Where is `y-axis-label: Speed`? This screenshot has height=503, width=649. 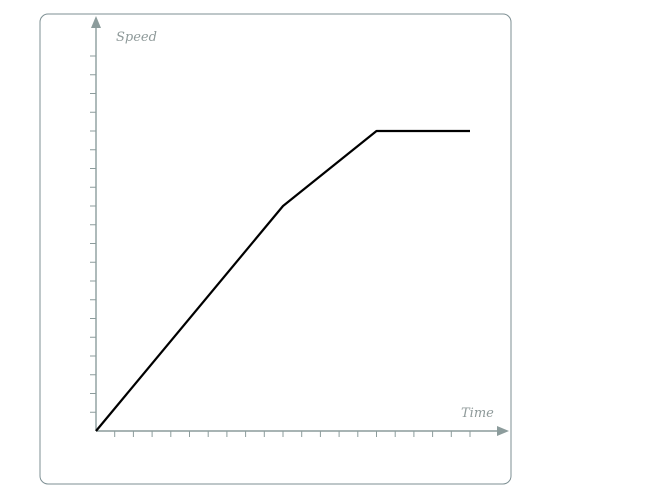
y-axis-label: Speed is located at coordinates (136, 37).